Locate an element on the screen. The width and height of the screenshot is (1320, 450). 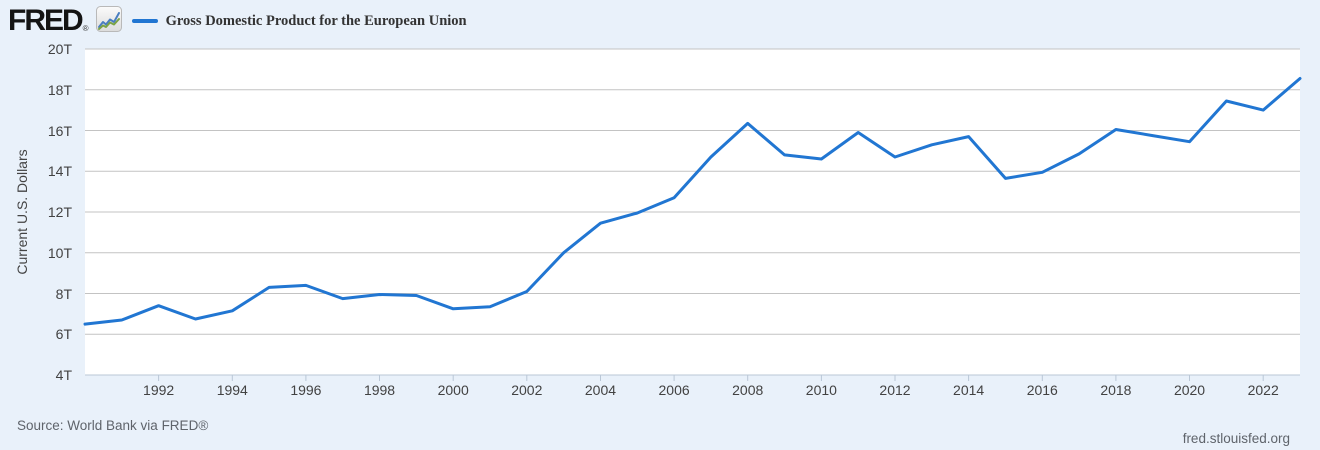
x-tick-label: 2018 is located at coordinates (1116, 390).